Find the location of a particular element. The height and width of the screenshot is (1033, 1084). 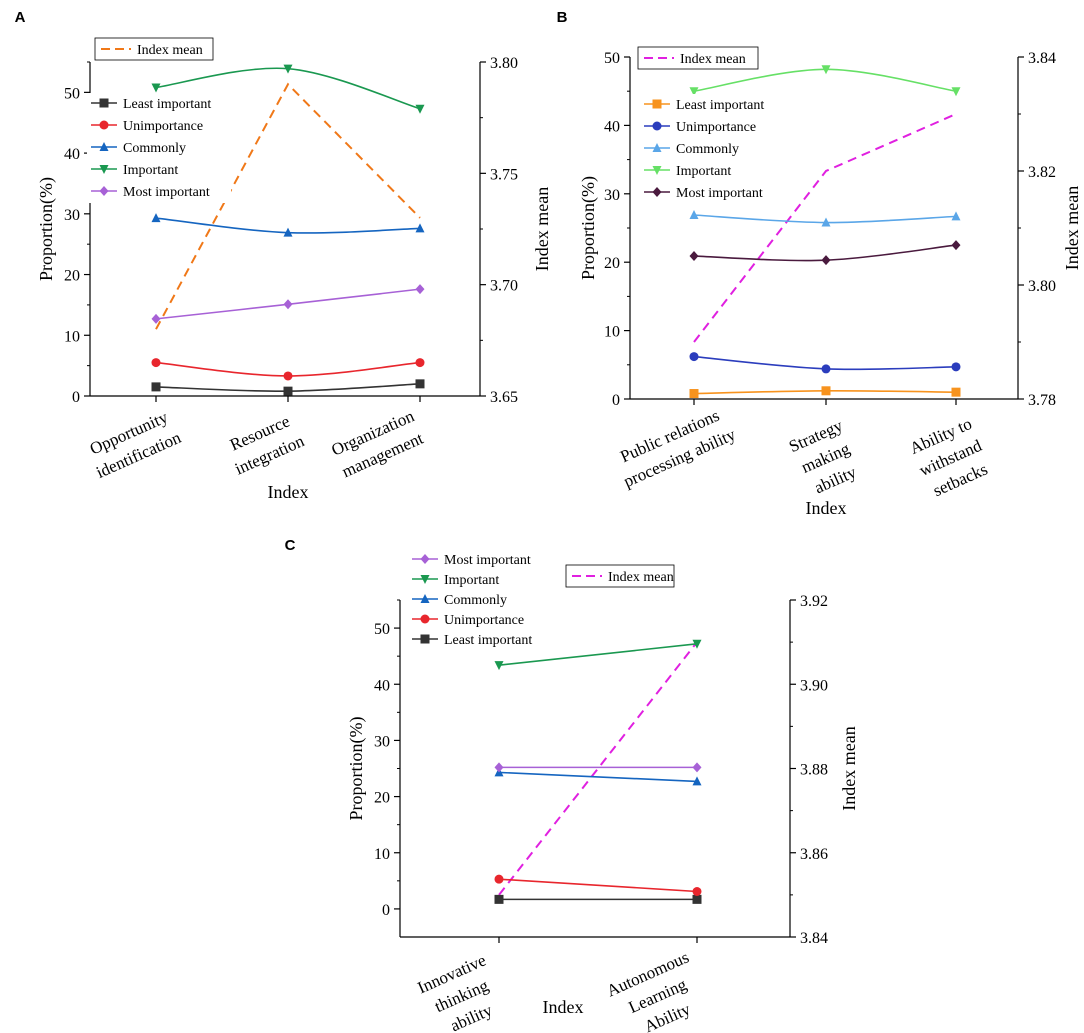

series-important-line is located at coordinates (598, 654).